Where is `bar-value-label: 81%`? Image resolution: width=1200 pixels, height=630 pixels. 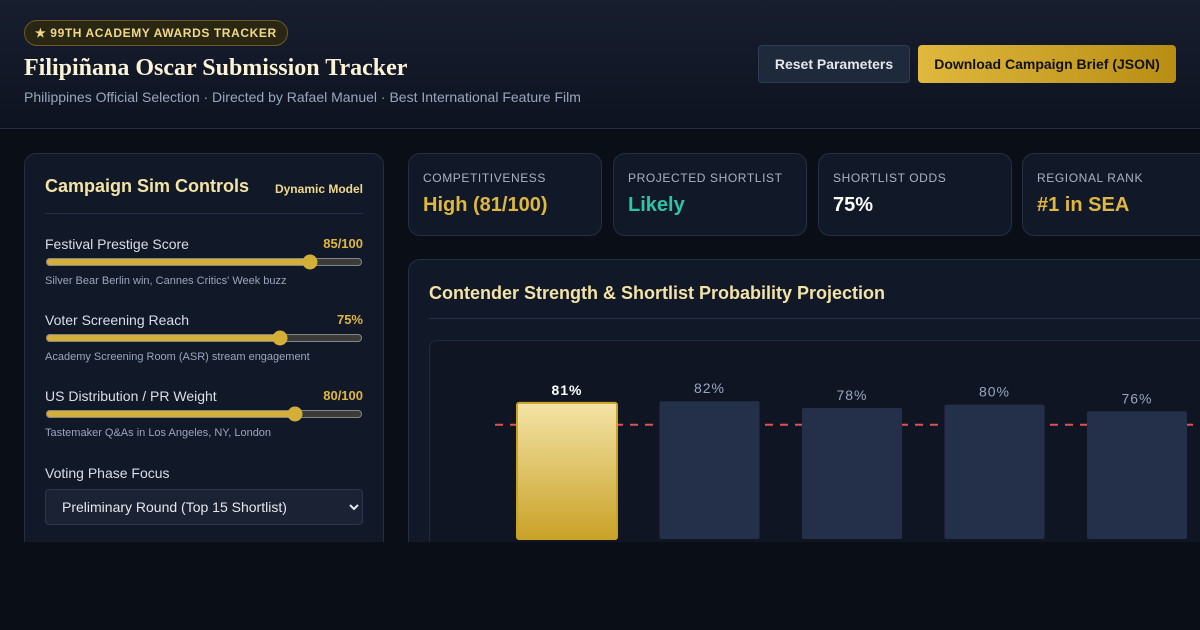 bar-value-label: 81% is located at coordinates (566, 390).